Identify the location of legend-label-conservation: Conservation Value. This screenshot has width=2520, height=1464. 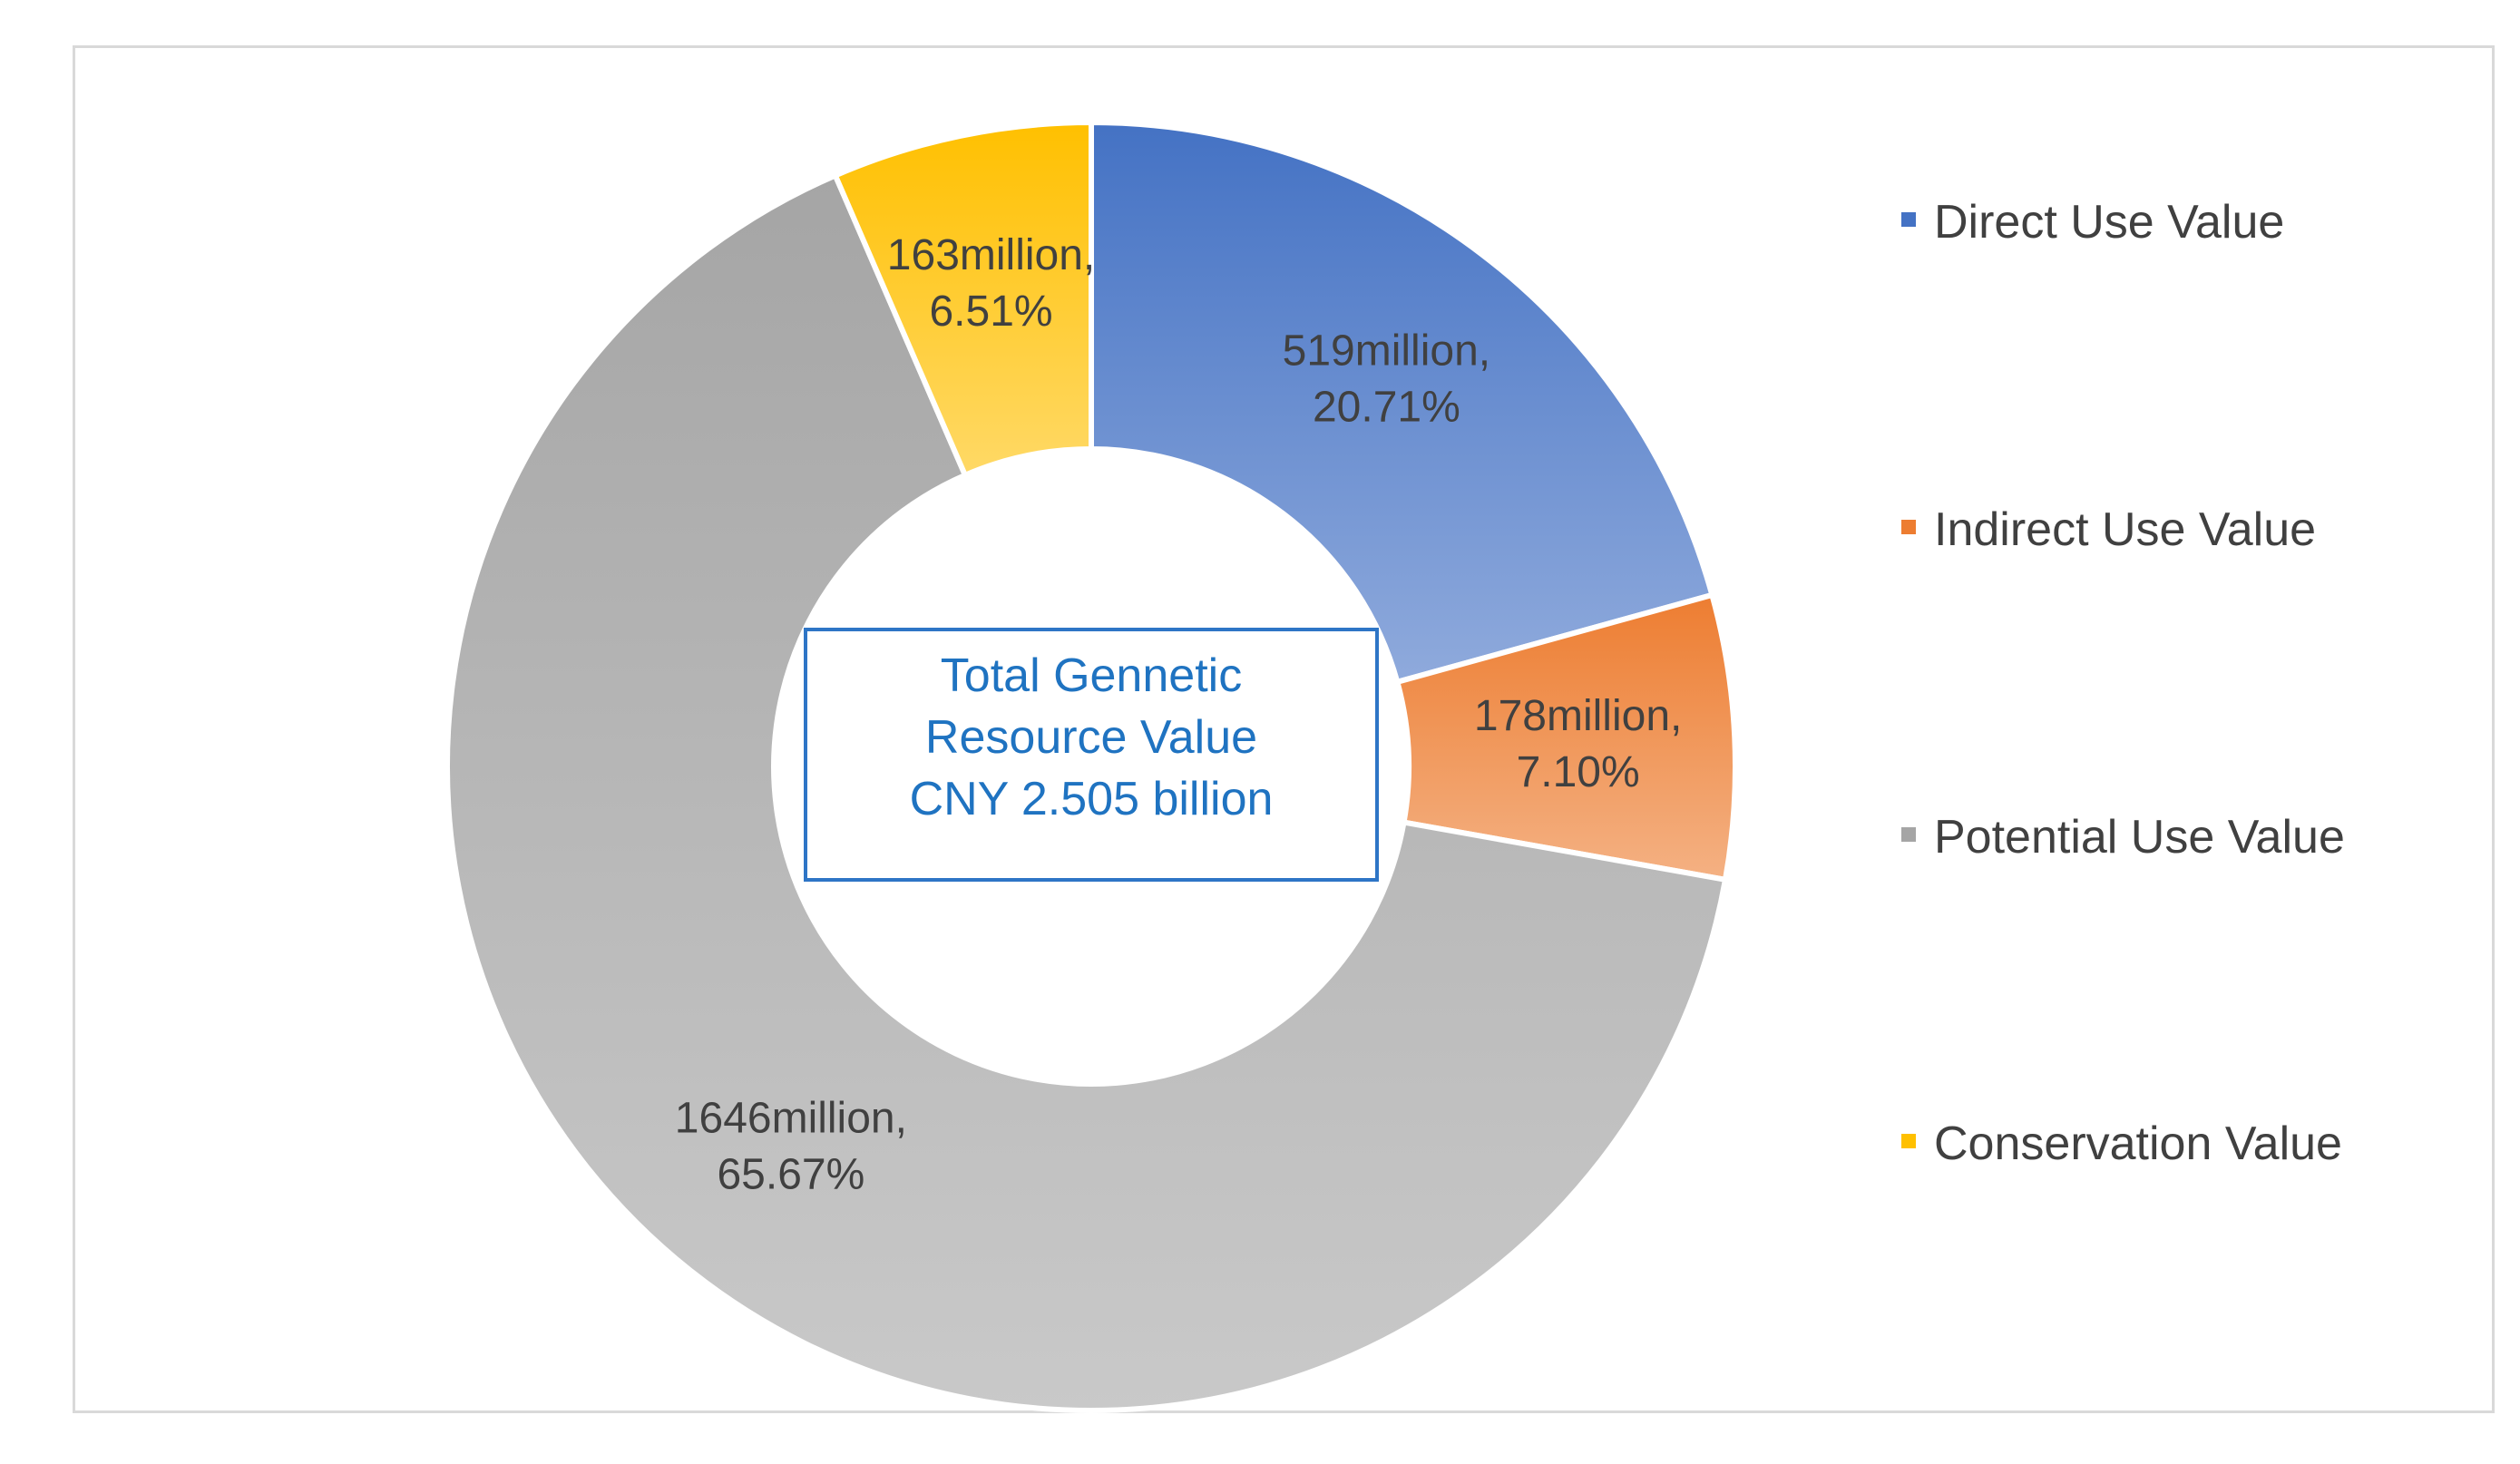
(2138, 1144).